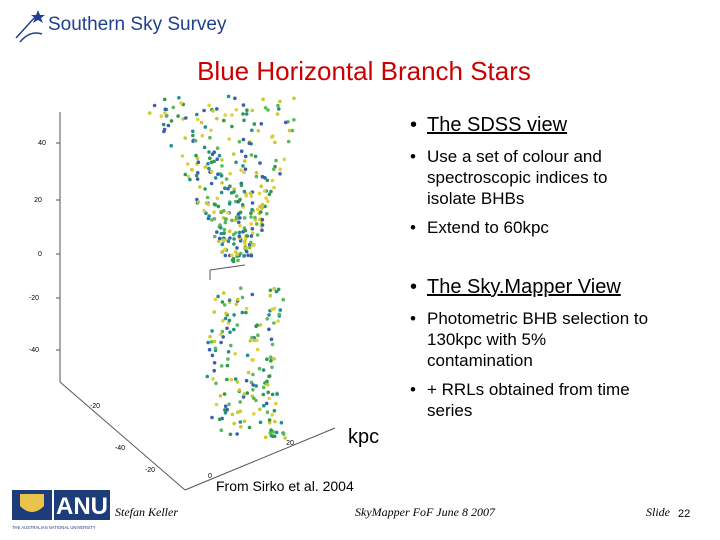  Describe the element at coordinates (425, 512) in the screenshot. I see `footer-event: SkyMapper FoF June 8 2007` at that location.